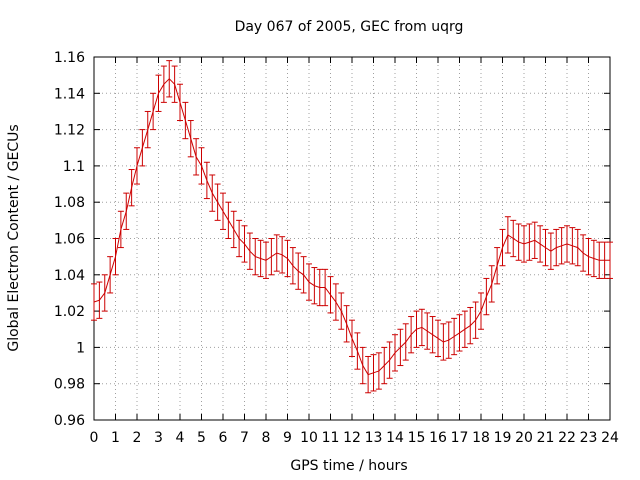 This screenshot has height=480, width=640. Describe the element at coordinates (524, 438) in the screenshot. I see `x-tick-label: 20` at that location.